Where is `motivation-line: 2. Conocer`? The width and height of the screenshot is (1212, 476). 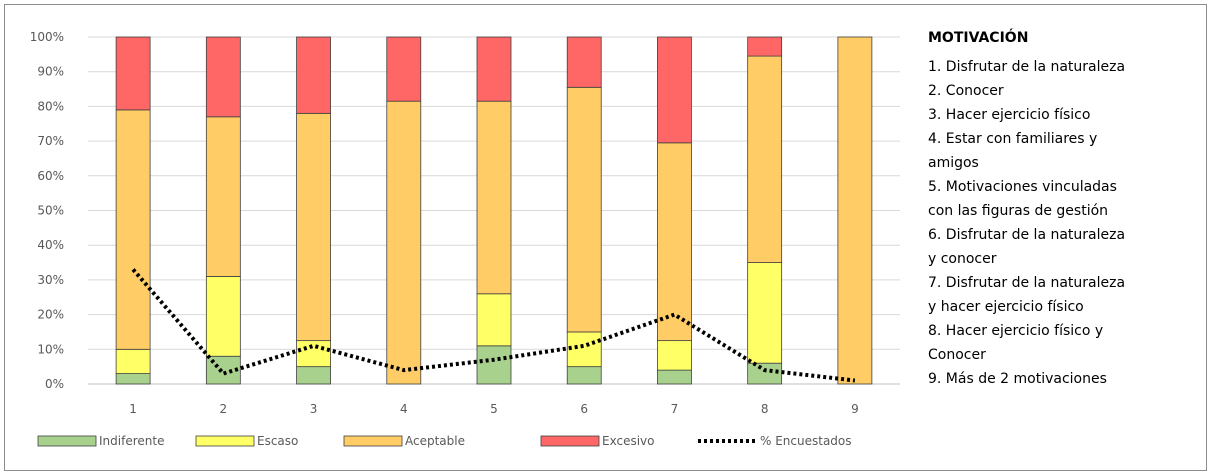
motivation-line: 2. Conocer is located at coordinates (966, 91).